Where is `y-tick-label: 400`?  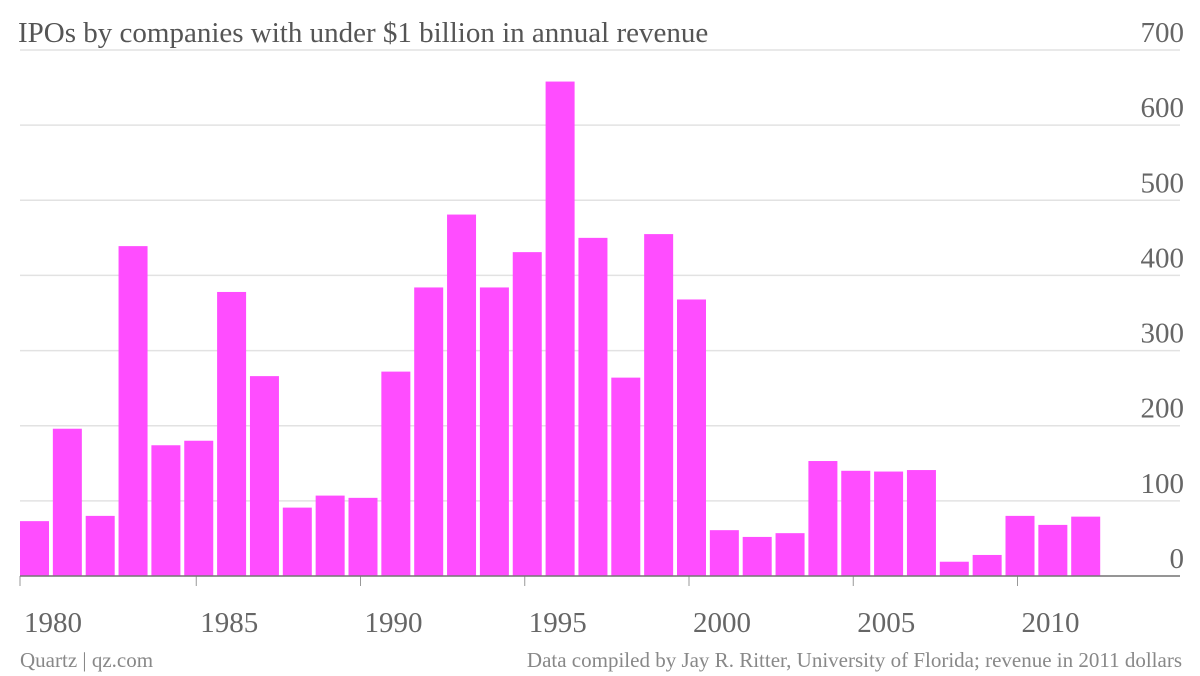 y-tick-label: 400 is located at coordinates (1163, 258).